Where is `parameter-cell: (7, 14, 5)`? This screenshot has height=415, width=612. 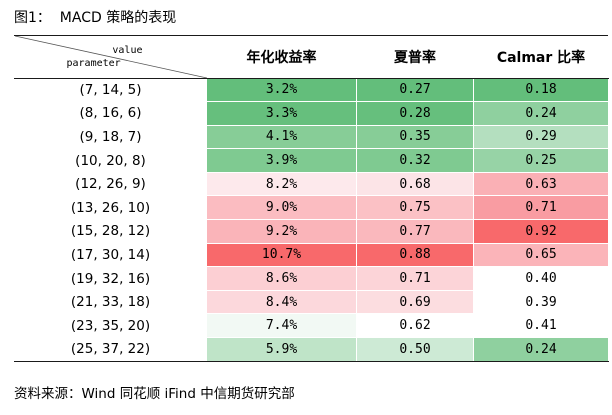 parameter-cell: (7, 14, 5) is located at coordinates (110, 90).